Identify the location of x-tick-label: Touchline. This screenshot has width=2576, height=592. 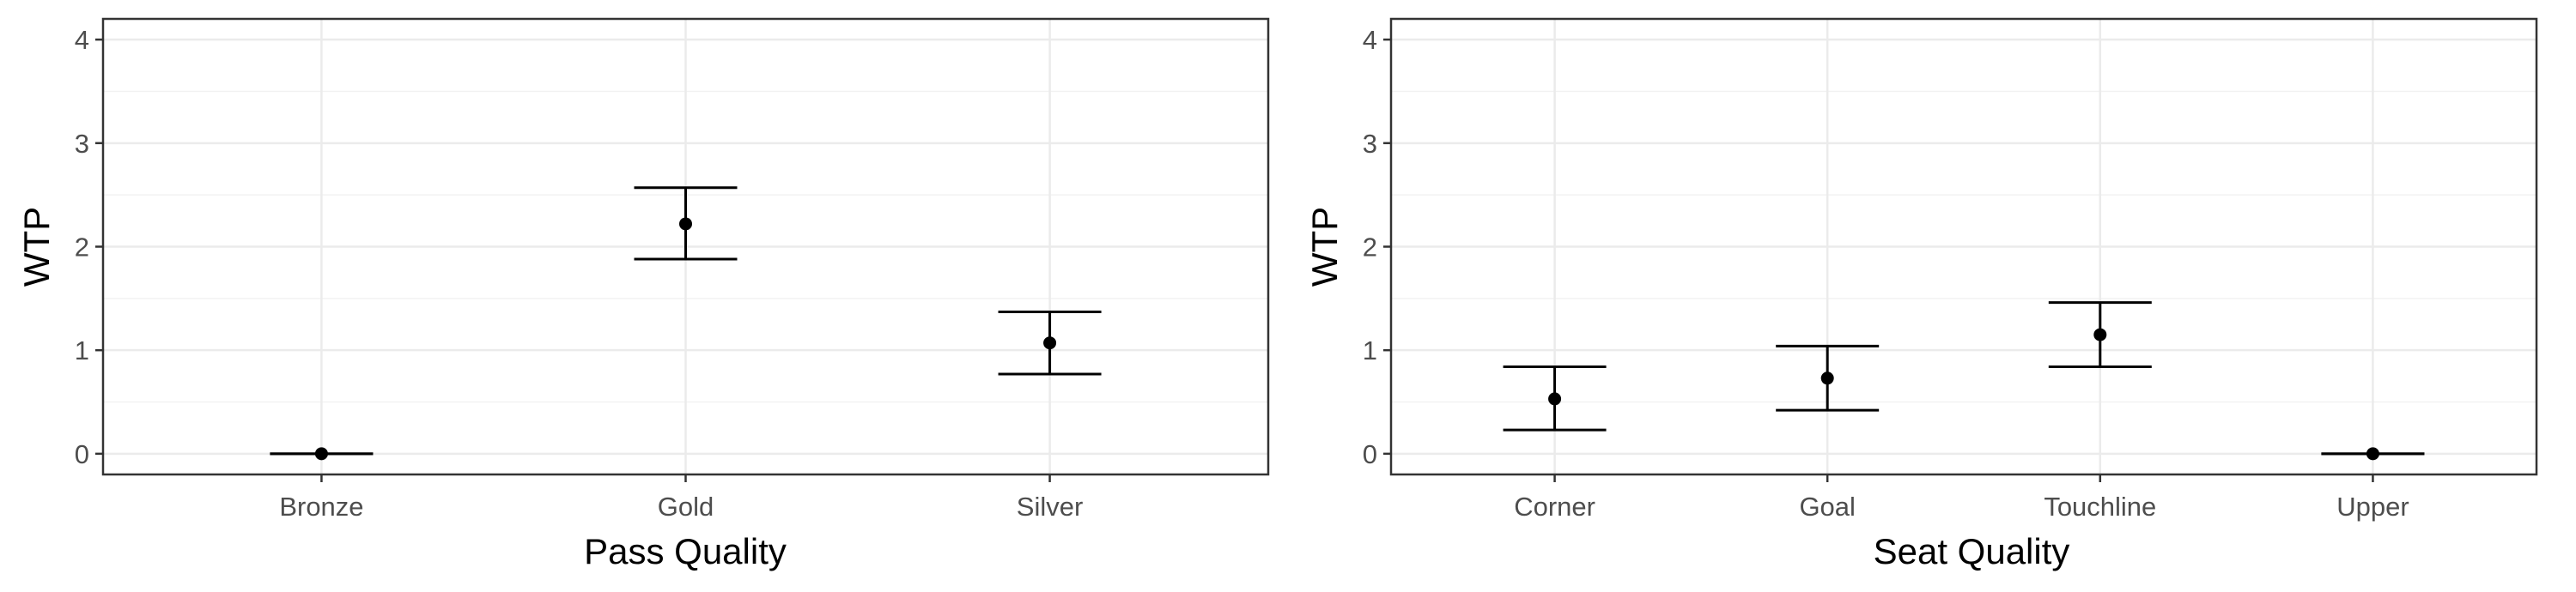
(2100, 507).